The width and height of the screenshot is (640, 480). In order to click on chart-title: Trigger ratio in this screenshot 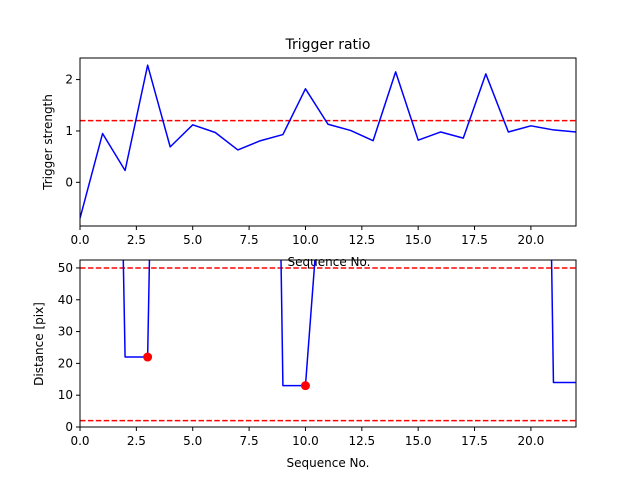, I will do `click(327, 45)`.